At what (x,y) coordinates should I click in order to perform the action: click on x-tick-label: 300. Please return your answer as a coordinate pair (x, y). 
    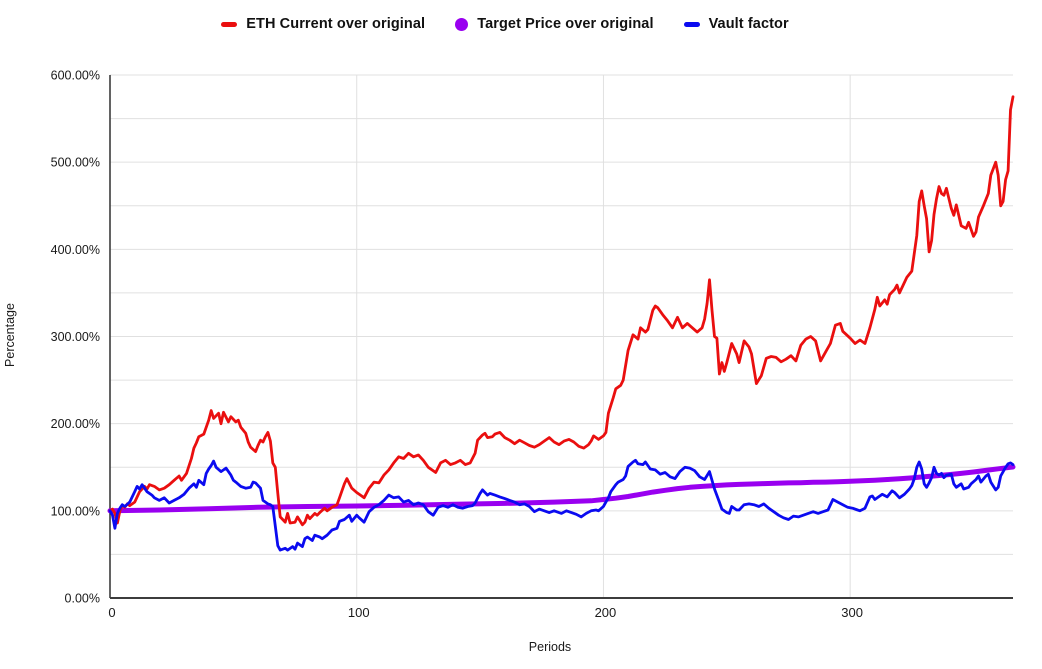
    Looking at the image, I should click on (852, 612).